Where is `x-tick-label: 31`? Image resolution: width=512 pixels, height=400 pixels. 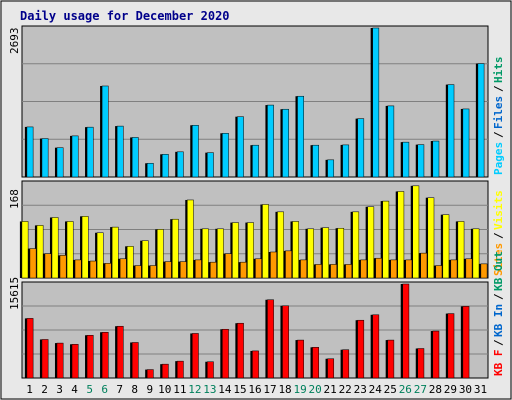 x-tick-label: 31 is located at coordinates (480, 389).